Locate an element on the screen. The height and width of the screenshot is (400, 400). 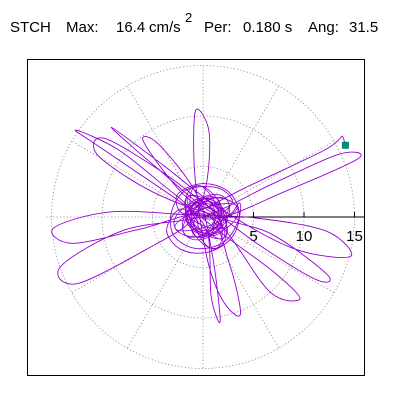
angle-value: 31.5 is located at coordinates (364, 27).